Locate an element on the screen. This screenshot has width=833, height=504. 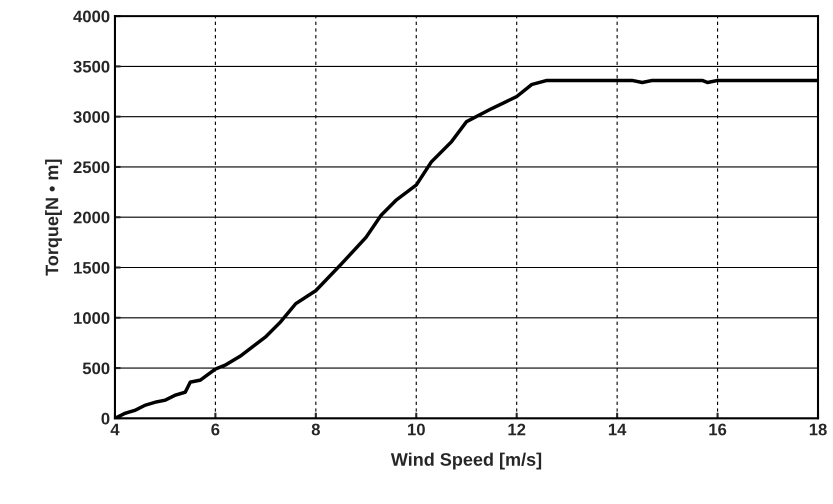
y-axis-title: Torque[N • m] is located at coordinates (53, 218).